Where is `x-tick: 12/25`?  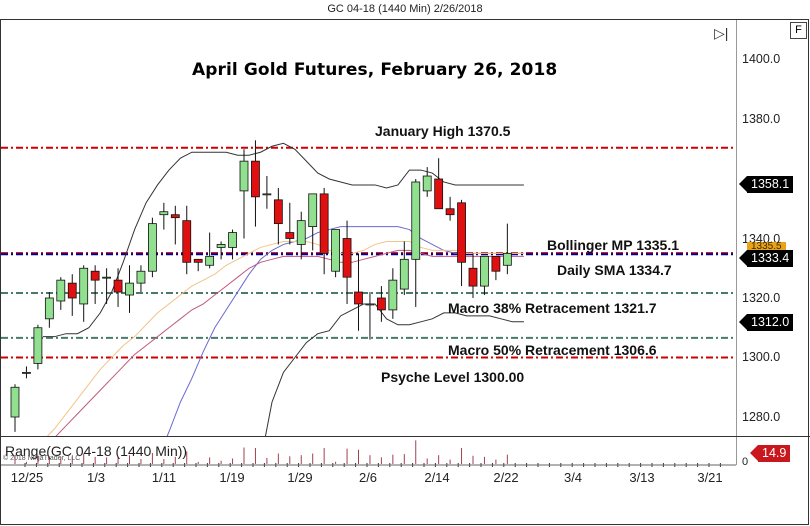 x-tick: 12/25 is located at coordinates (27, 477).